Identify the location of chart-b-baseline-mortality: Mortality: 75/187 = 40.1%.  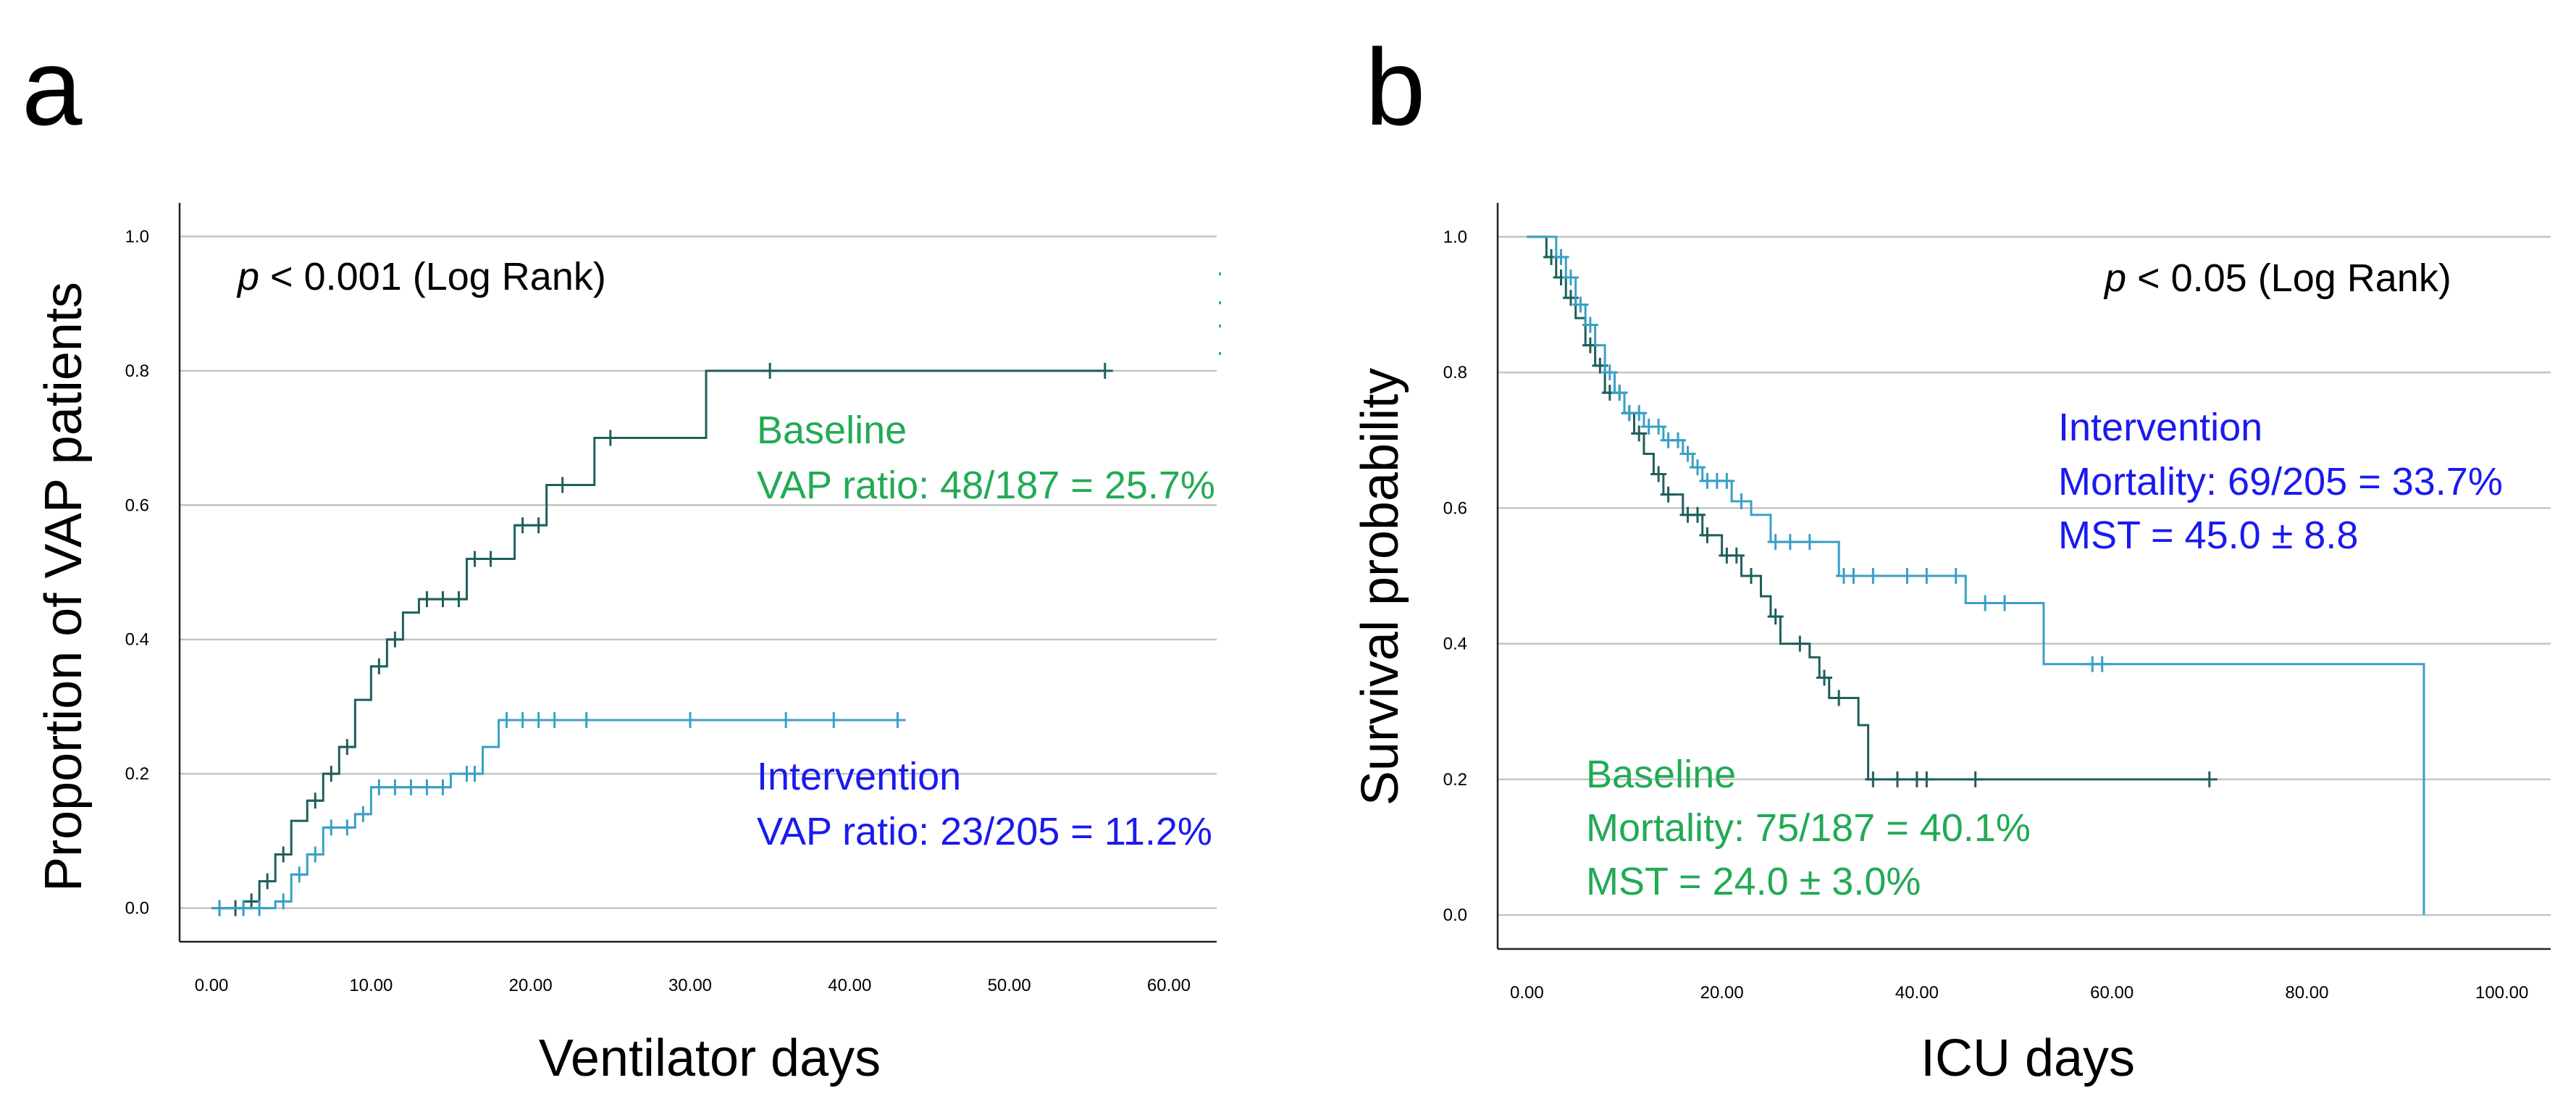
(1808, 828).